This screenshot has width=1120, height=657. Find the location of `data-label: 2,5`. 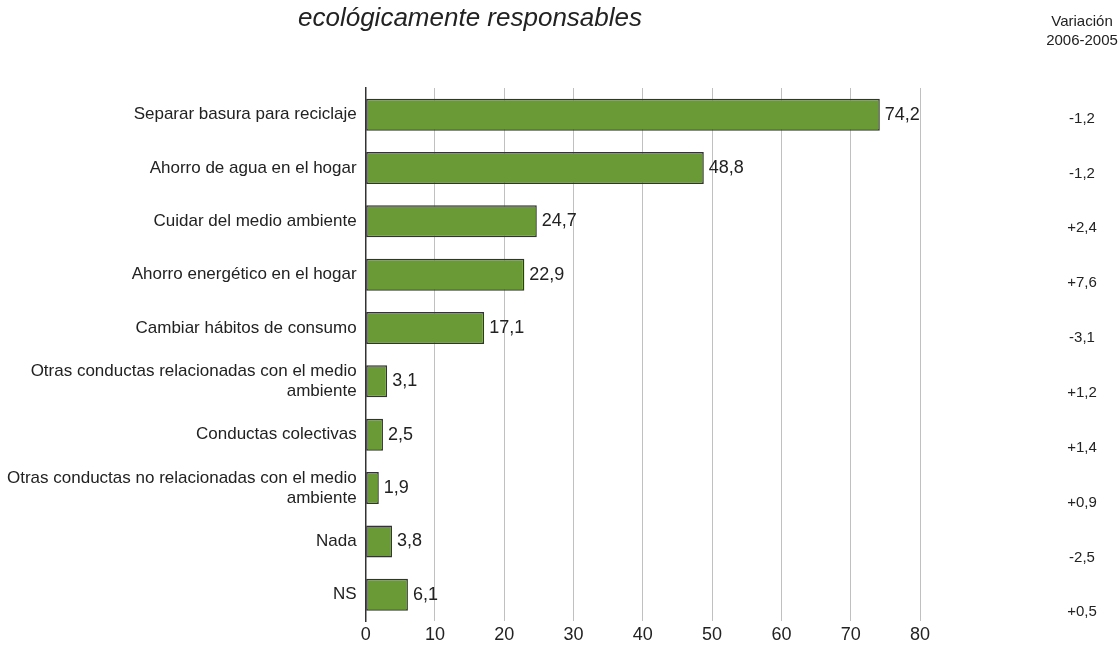

data-label: 2,5 is located at coordinates (400, 433).